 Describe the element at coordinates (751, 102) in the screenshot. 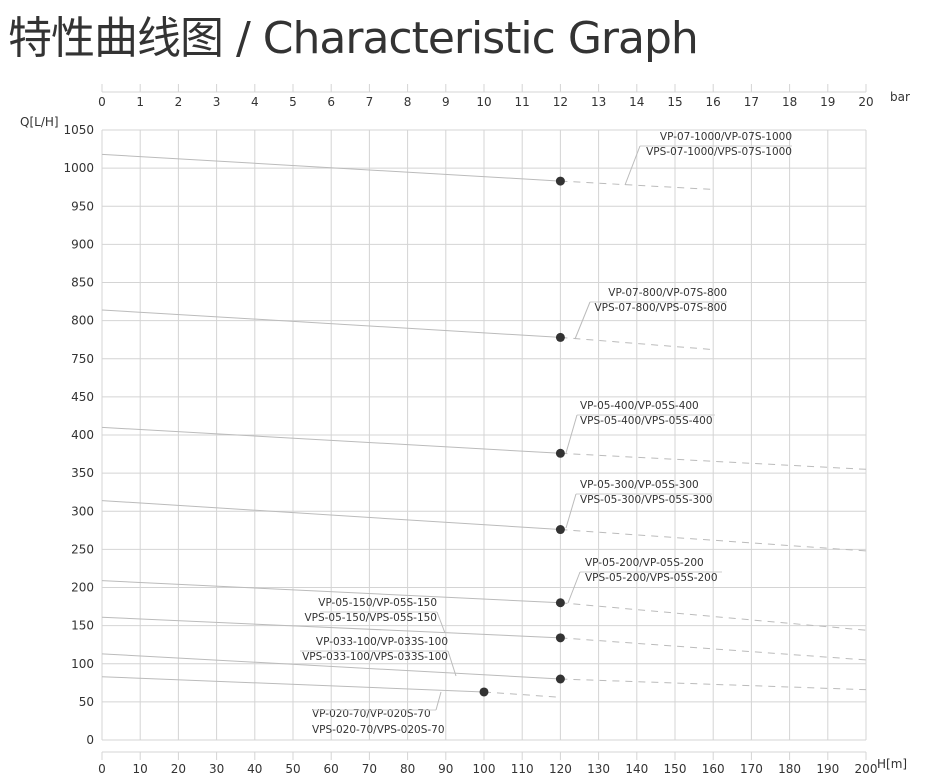

I see `x2-tick-label: 17` at that location.